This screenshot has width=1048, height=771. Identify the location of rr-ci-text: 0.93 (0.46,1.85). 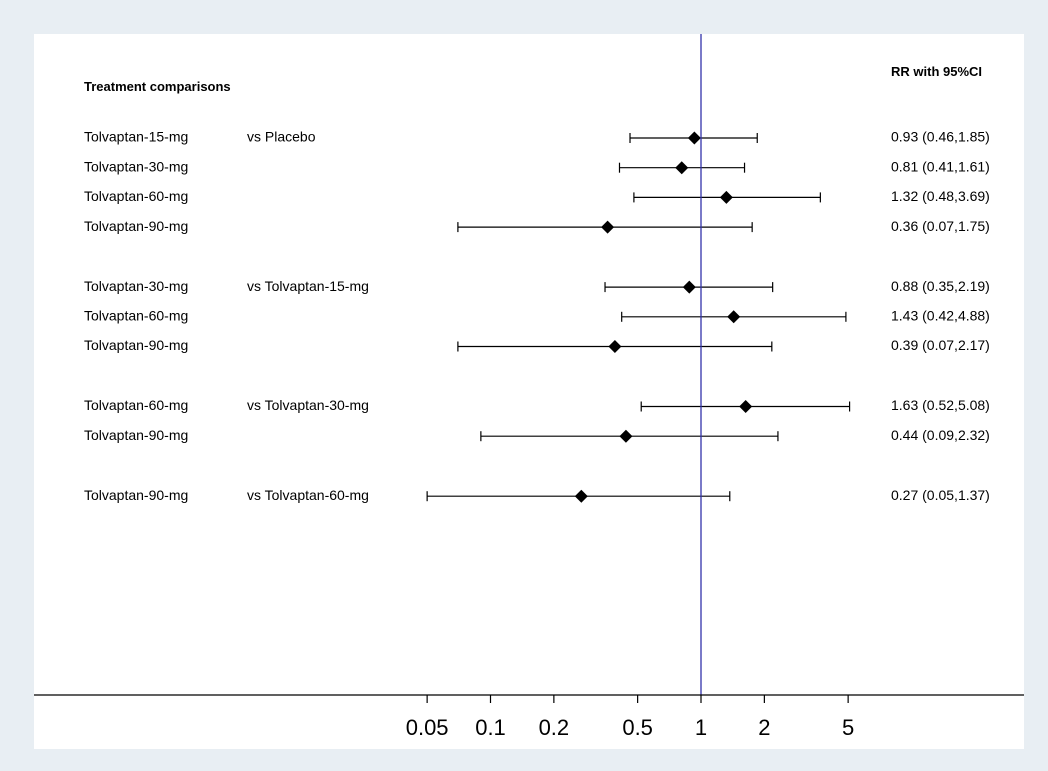
(940, 137).